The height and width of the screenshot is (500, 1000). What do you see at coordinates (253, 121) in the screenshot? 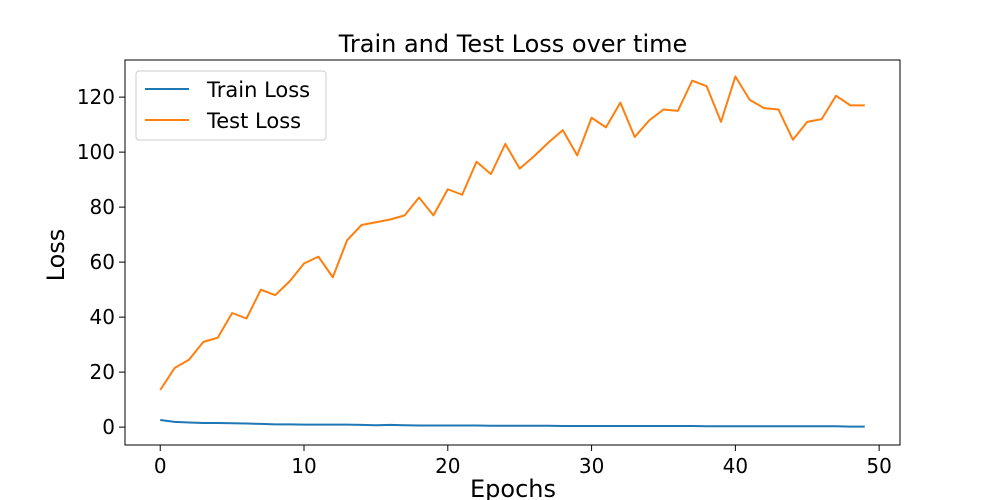
I see `legend-label-test-loss: Test Loss` at bounding box center [253, 121].